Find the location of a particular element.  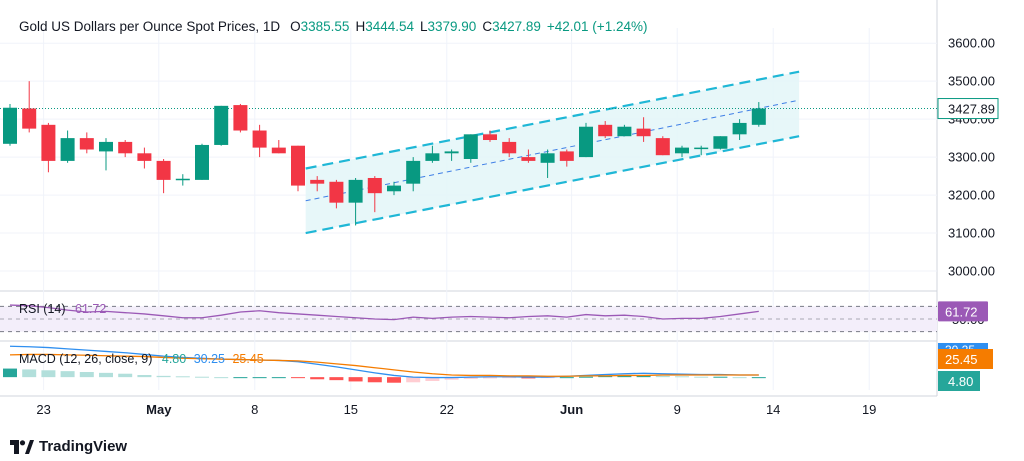

macd-pane: 30.25 25.45 4.80 is located at coordinates (498, 367).